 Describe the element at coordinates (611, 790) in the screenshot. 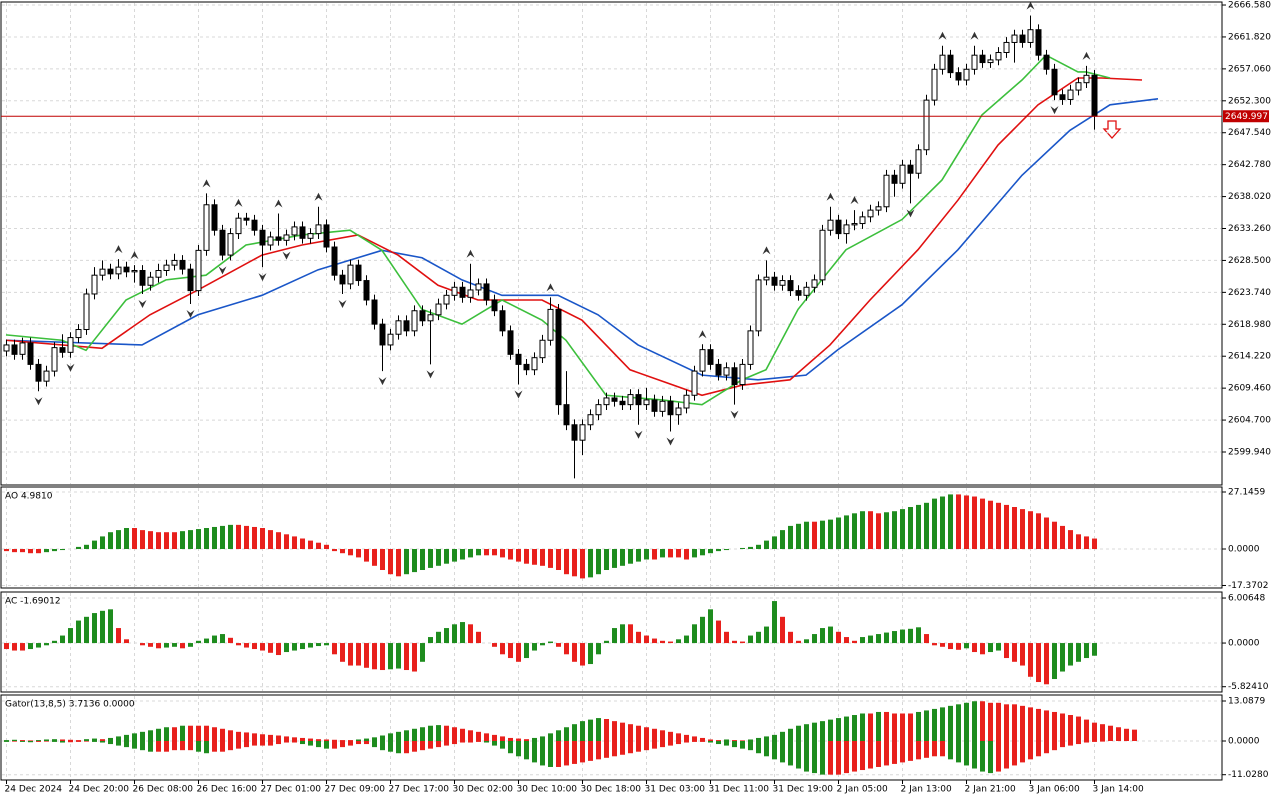

I see `x-tick-label: 30 Dec 18:00` at that location.